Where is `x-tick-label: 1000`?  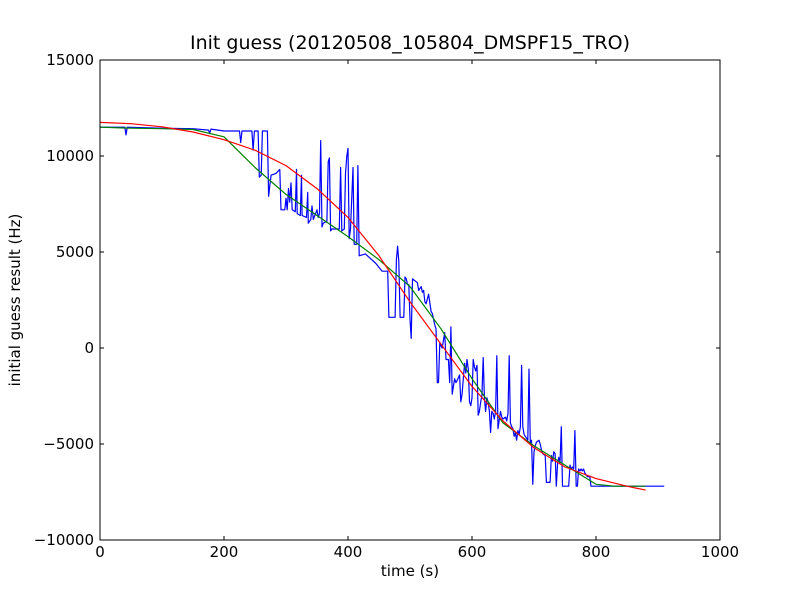
x-tick-label: 1000 is located at coordinates (720, 552).